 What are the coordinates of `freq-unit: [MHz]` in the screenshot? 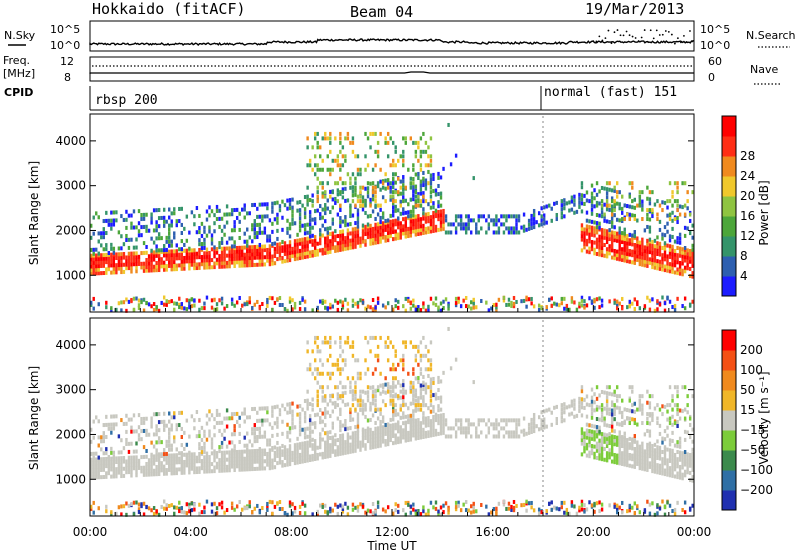 It's located at (19, 73).